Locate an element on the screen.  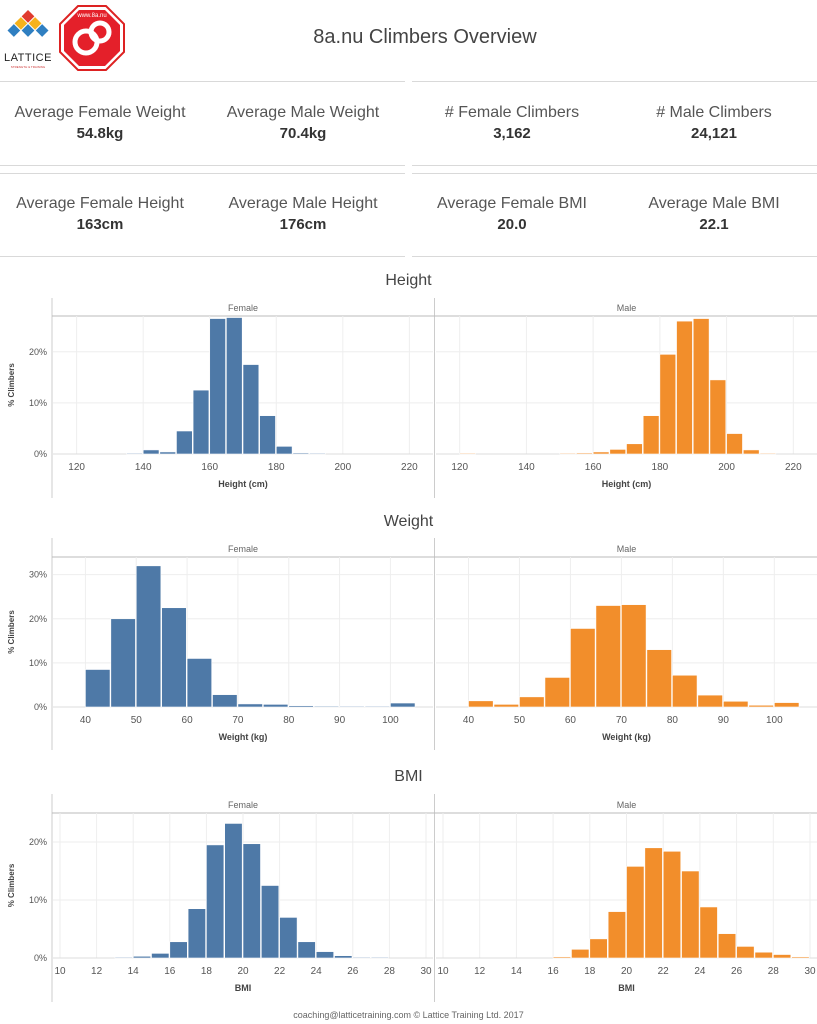
lattice-diamond-icon is located at coordinates (28, 23).